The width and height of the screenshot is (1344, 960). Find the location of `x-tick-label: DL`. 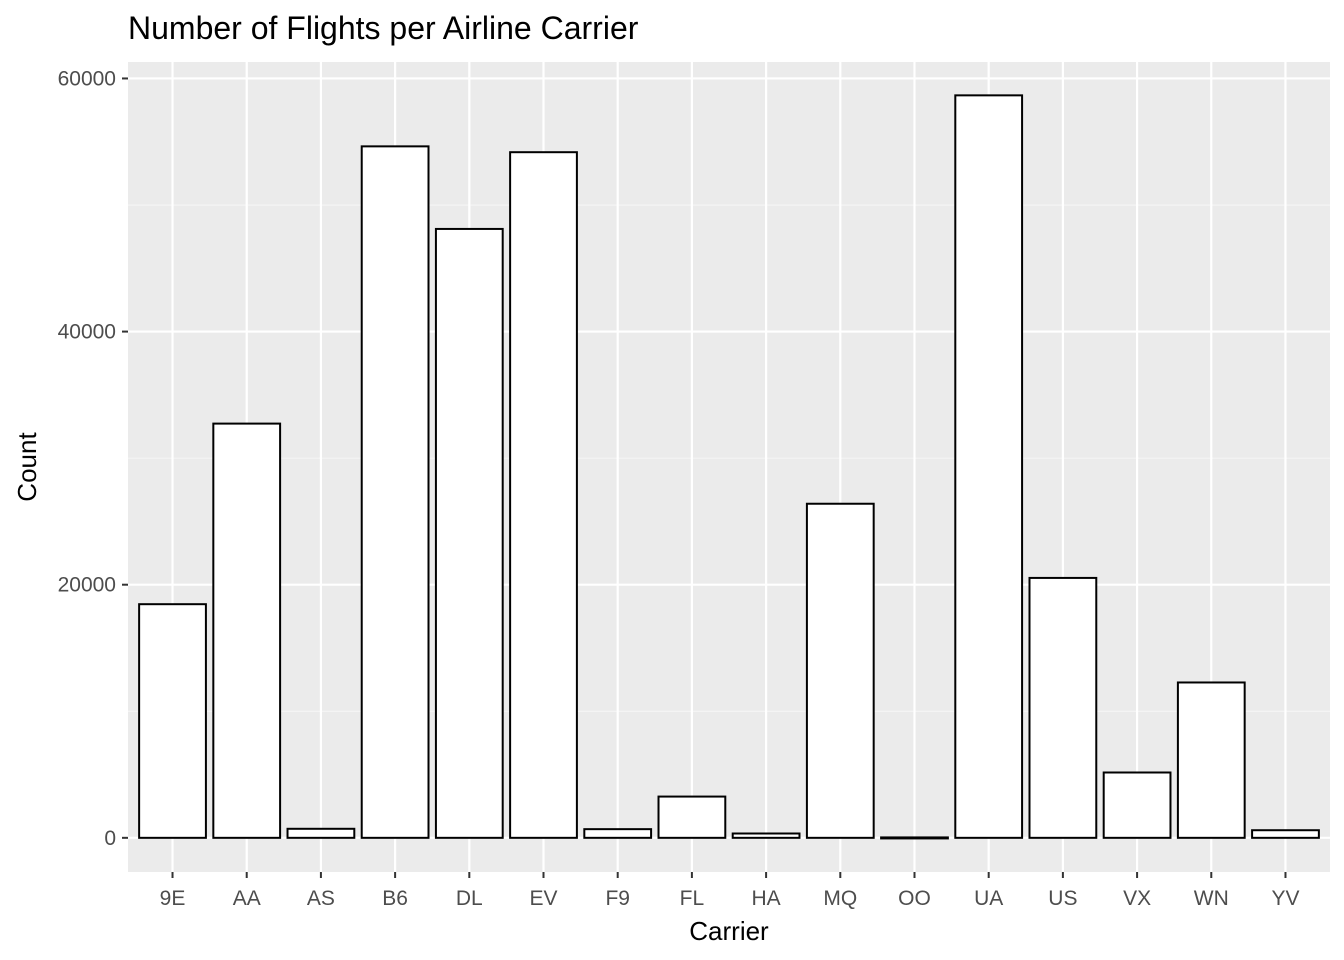

x-tick-label: DL is located at coordinates (469, 898).